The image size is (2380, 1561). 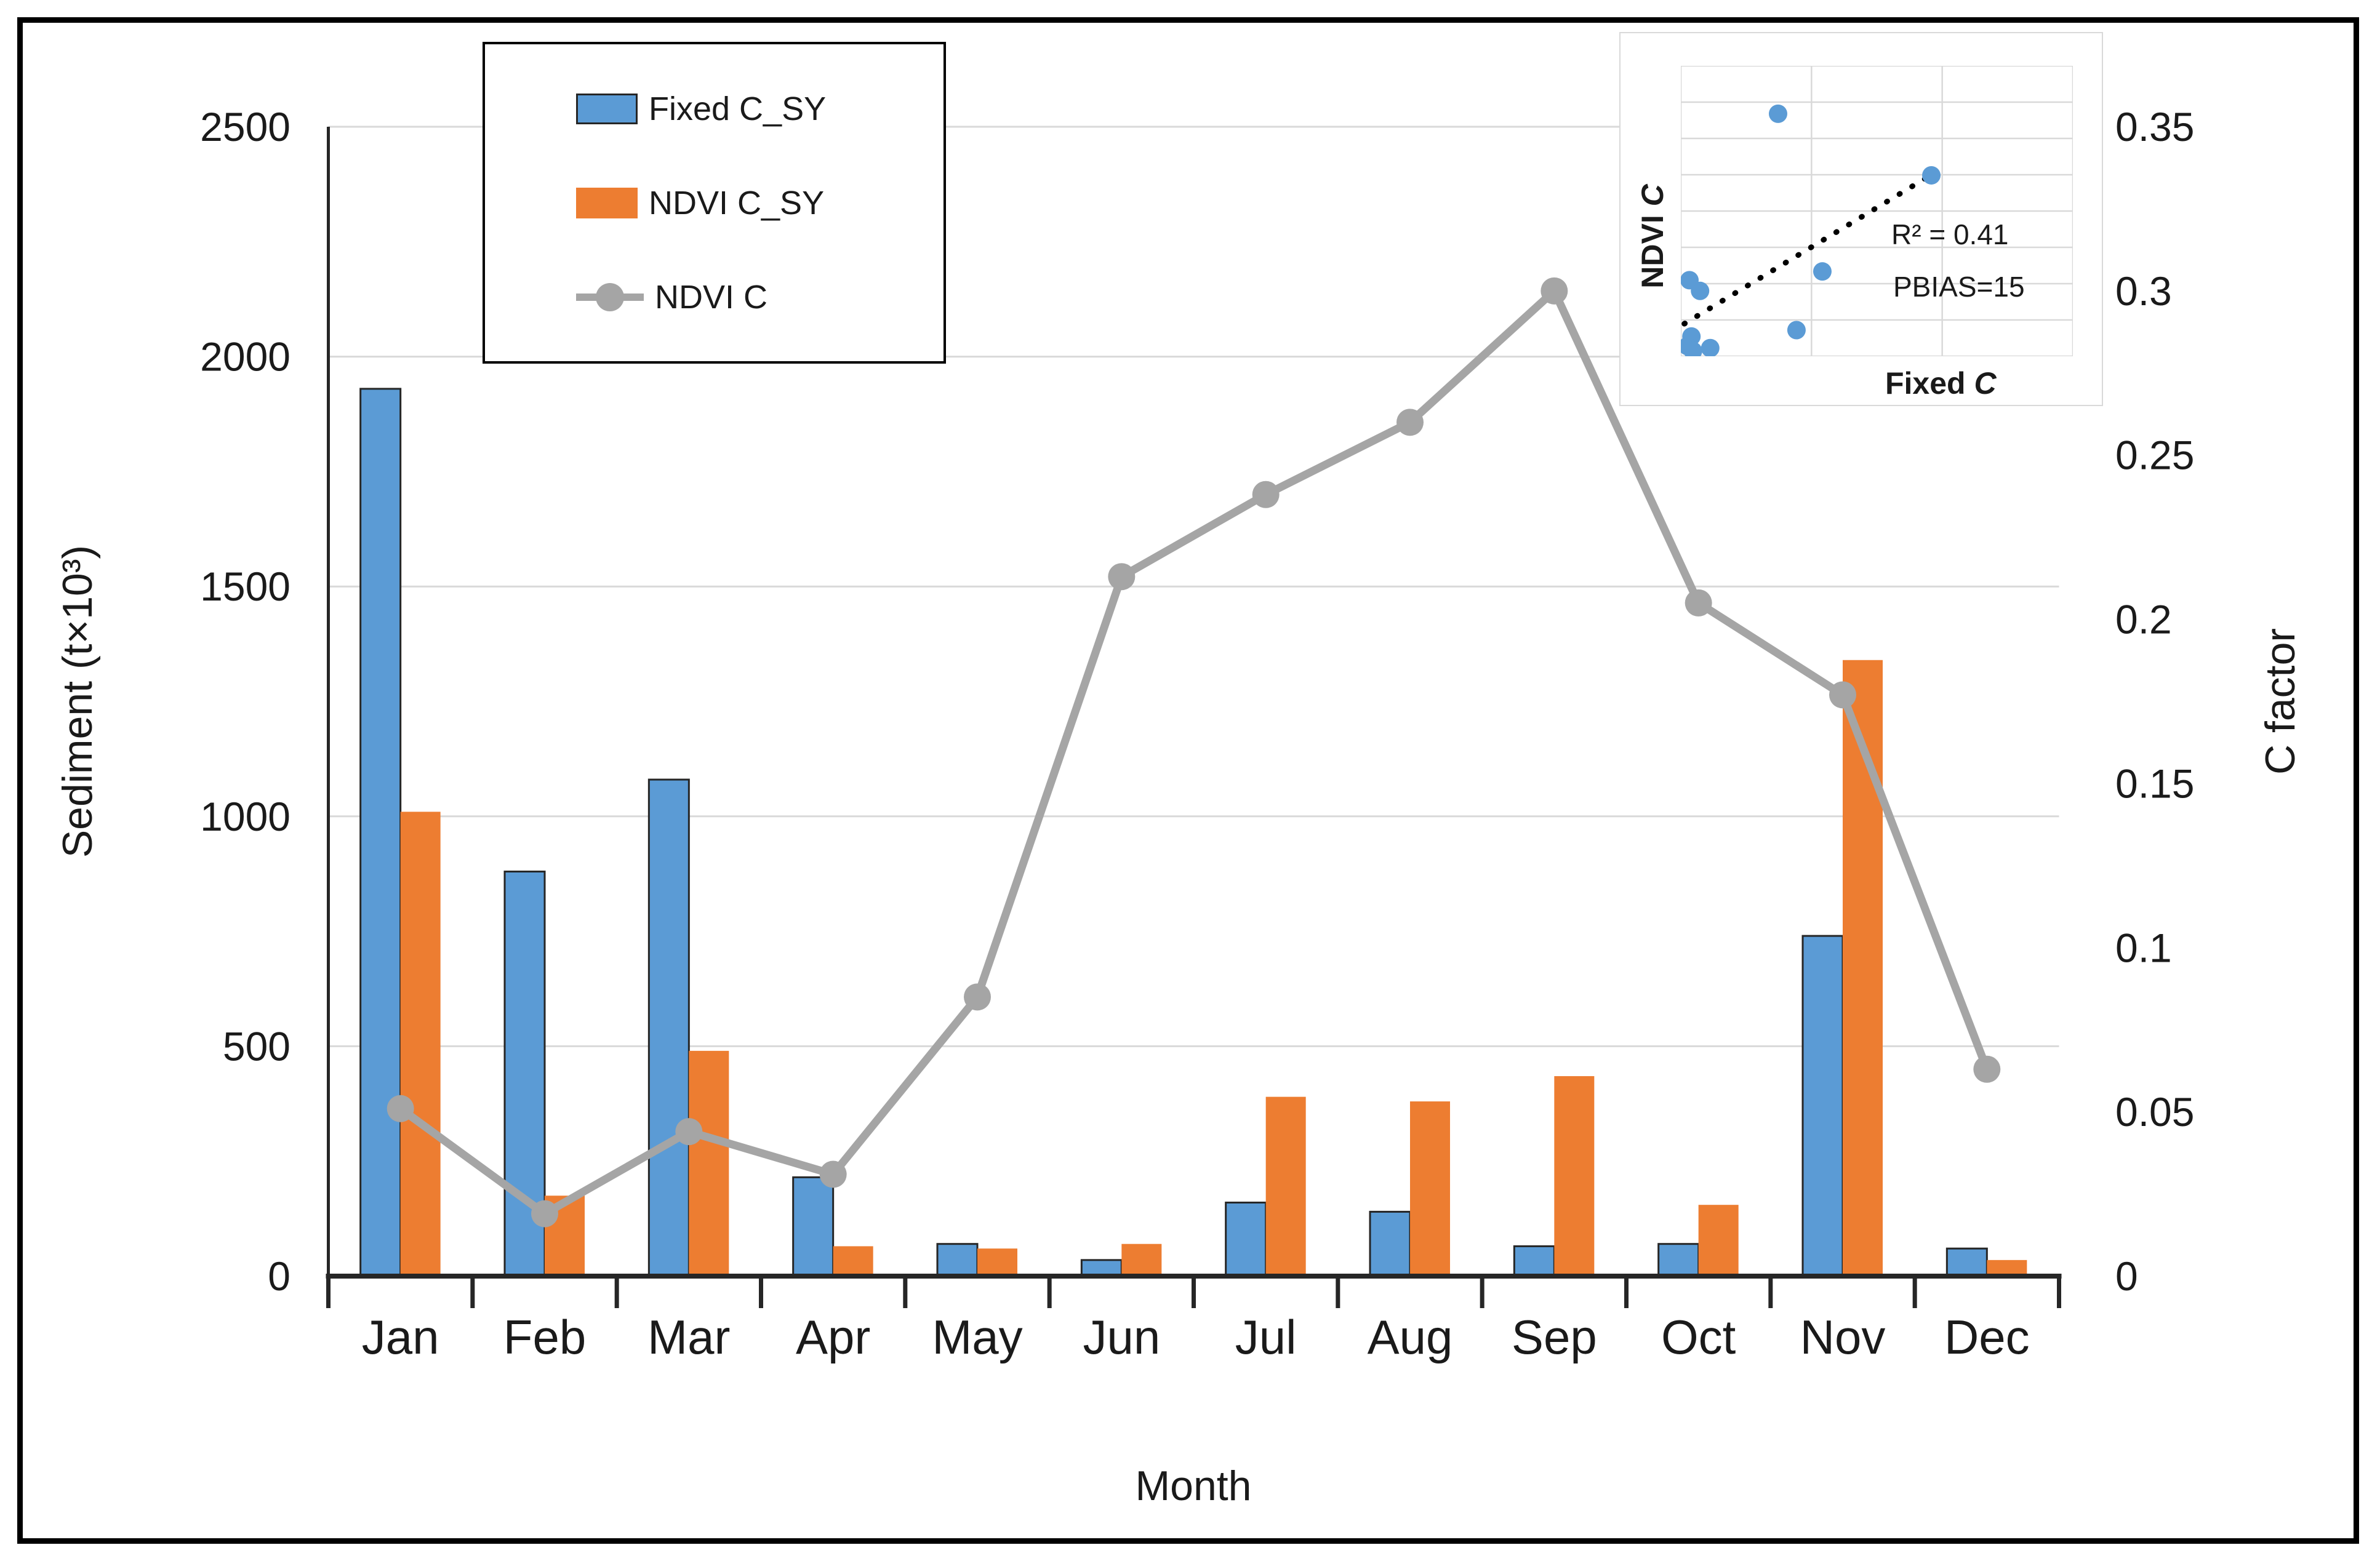 I want to click on inset-scatter-canvas, so click(x=1877, y=211).